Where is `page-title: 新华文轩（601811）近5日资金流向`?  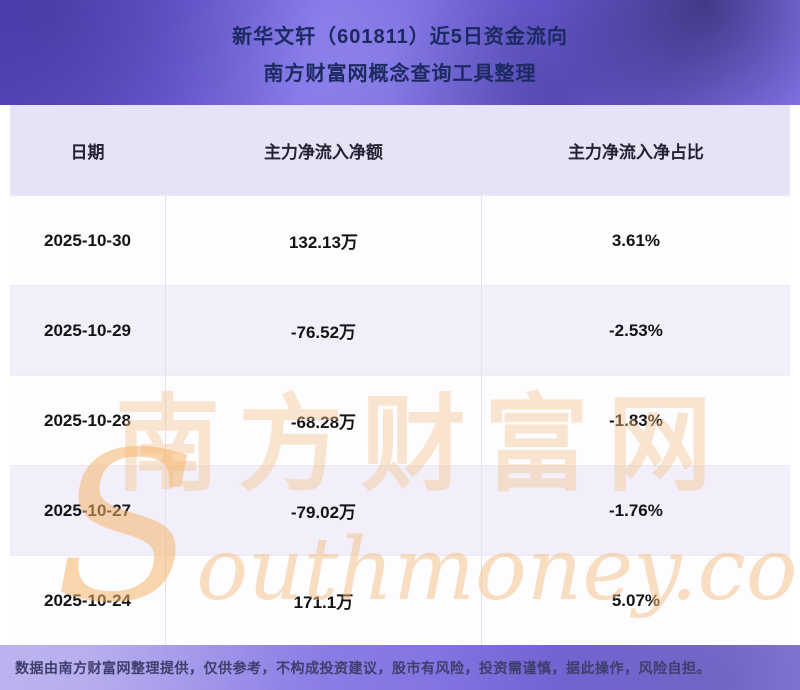
page-title: 新华文轩（601811）近5日资金流向 is located at coordinates (400, 36).